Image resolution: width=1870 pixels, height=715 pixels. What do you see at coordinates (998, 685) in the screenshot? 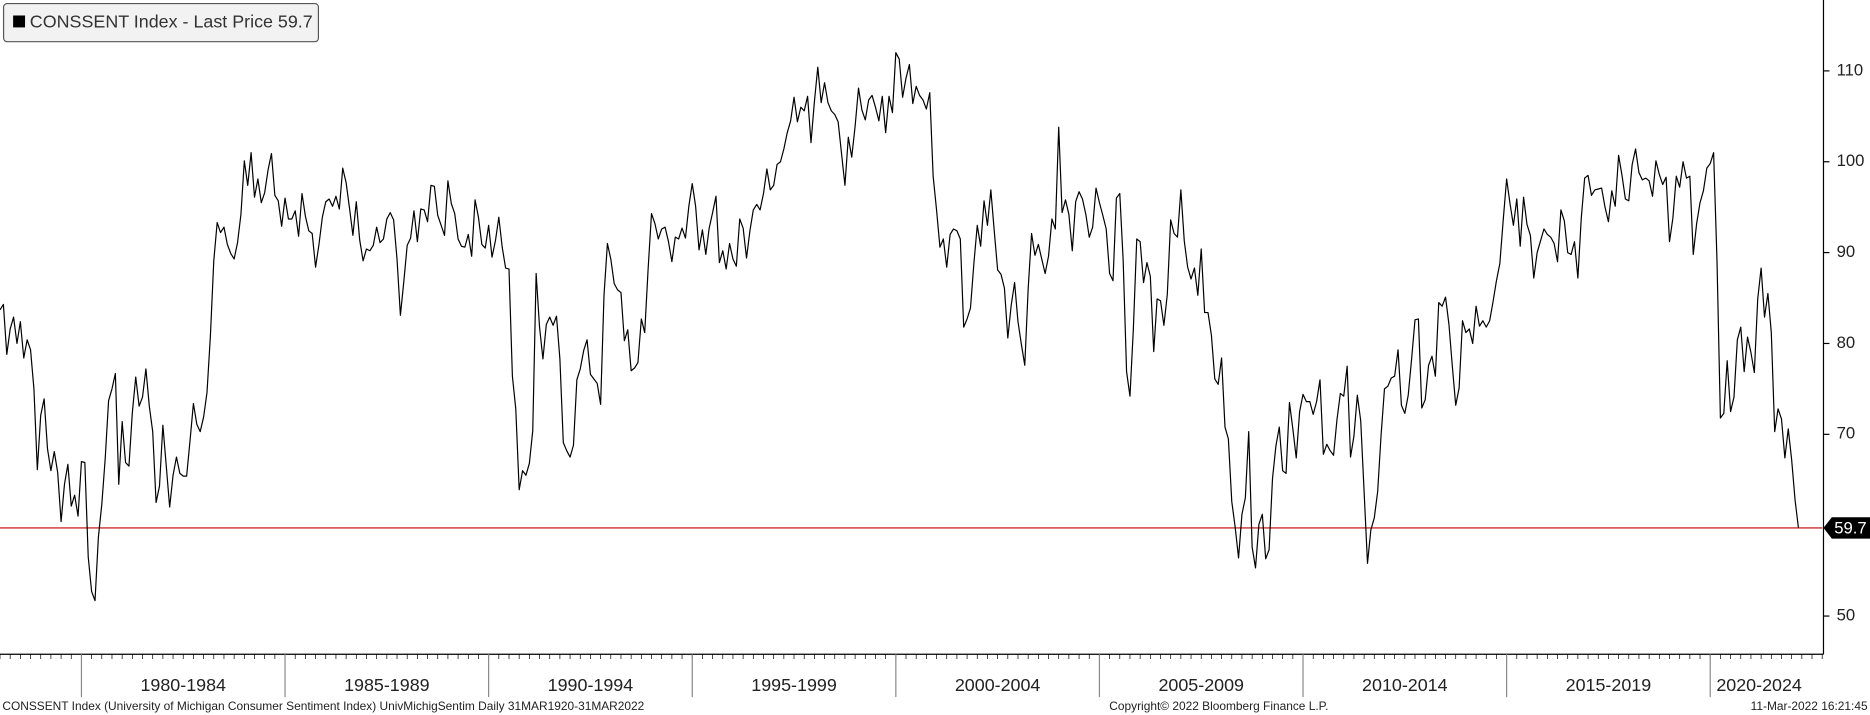
I see `x-tick-label: 2000-2004` at bounding box center [998, 685].